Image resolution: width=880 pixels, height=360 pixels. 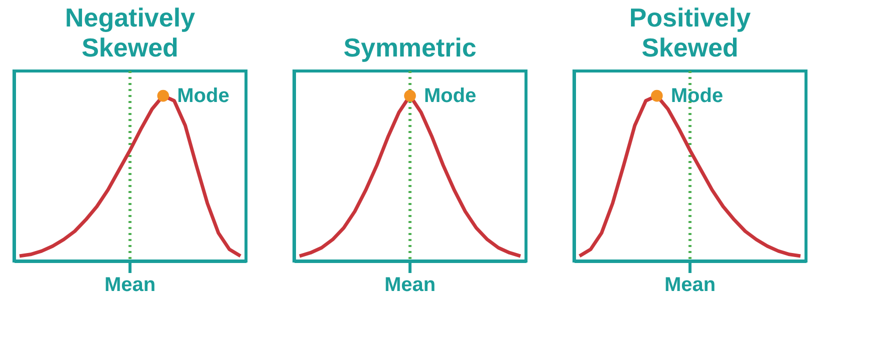 What do you see at coordinates (130, 32) in the screenshot?
I see `chart-title: Negatively Skewed` at bounding box center [130, 32].